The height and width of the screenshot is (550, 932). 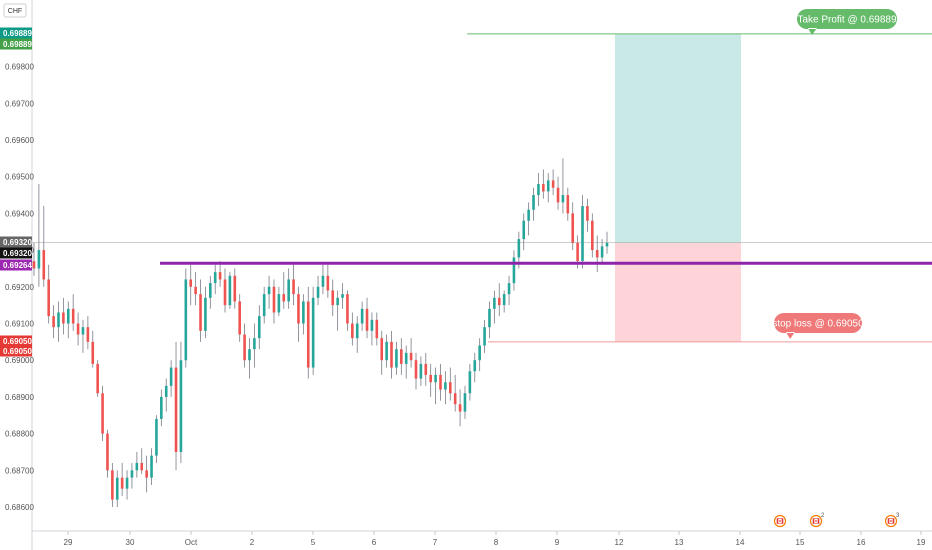 I want to click on y-tick-label: 0.69100, so click(x=19, y=324).